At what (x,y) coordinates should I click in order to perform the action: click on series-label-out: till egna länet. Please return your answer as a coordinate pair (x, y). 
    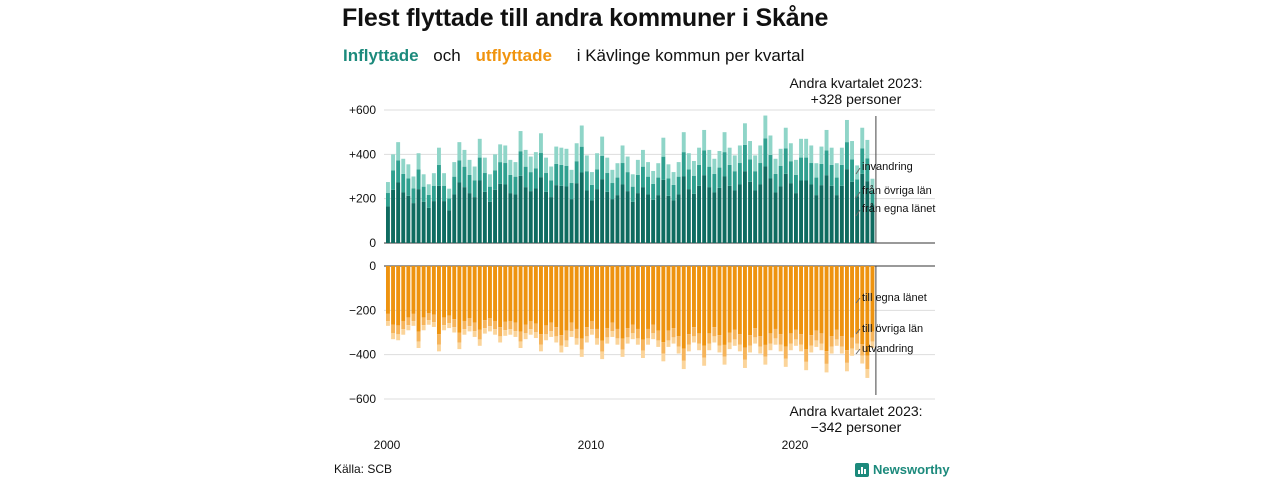
    Looking at the image, I should click on (894, 298).